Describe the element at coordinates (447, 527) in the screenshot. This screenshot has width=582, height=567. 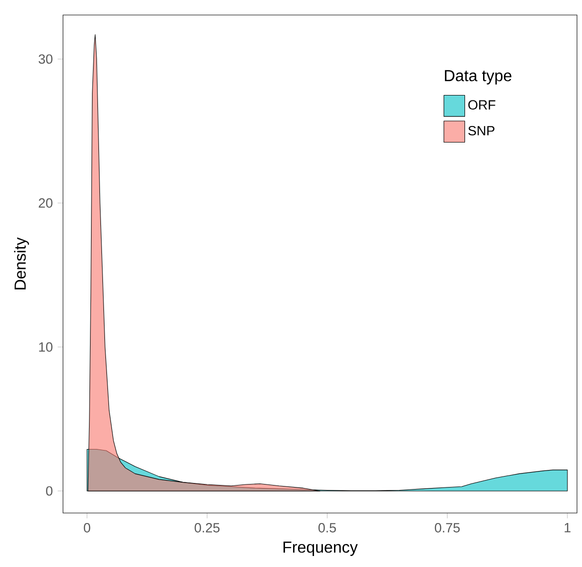
I see `x-tick-label: 0.75` at that location.